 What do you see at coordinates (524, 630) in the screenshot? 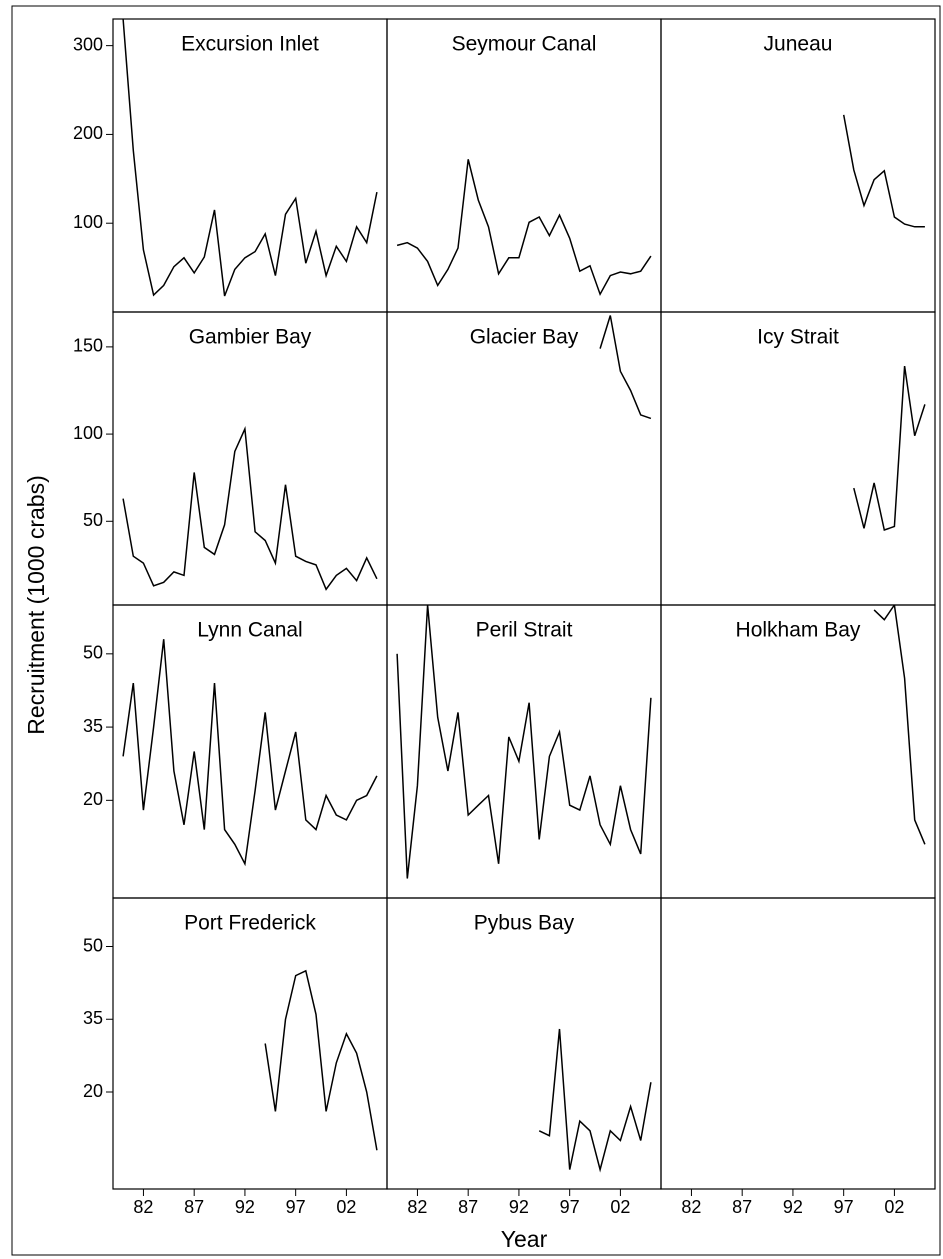
I see `panel-title: Peril Strait` at bounding box center [524, 630].